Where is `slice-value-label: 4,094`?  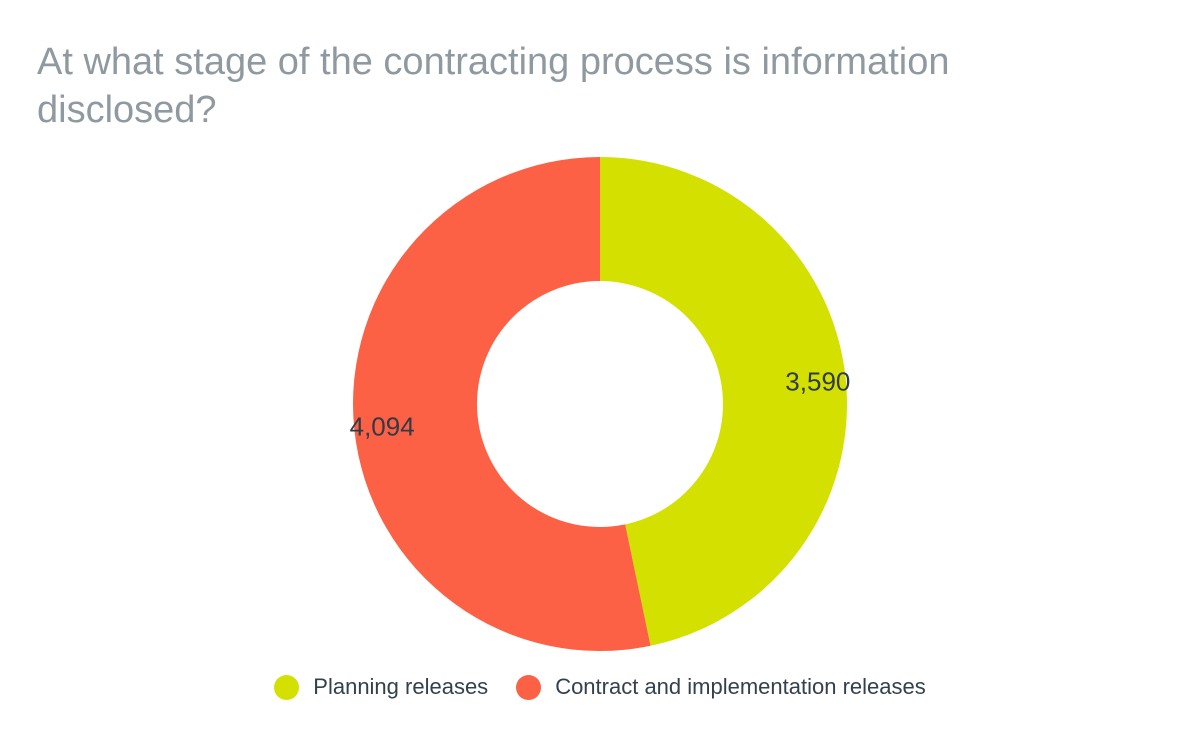 slice-value-label: 4,094 is located at coordinates (382, 427).